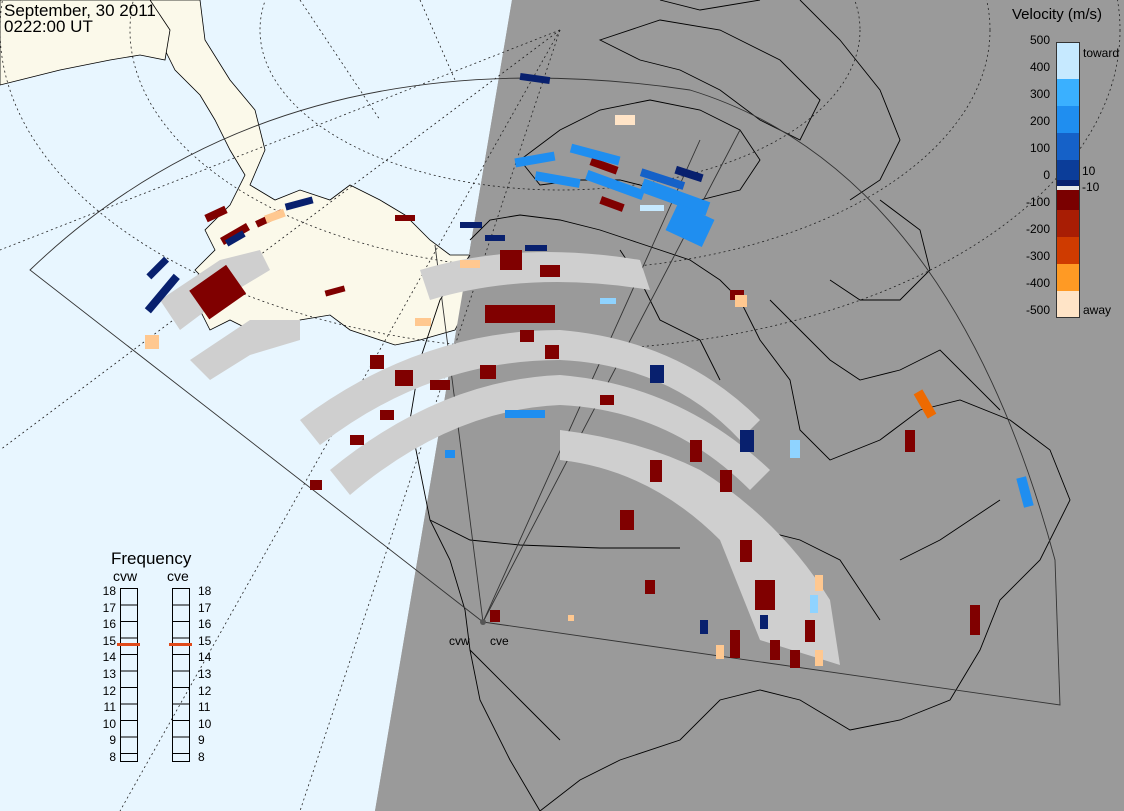 The height and width of the screenshot is (811, 1124). Describe the element at coordinates (80, 10) in the screenshot. I see `date-label: September, 30 2011` at that location.